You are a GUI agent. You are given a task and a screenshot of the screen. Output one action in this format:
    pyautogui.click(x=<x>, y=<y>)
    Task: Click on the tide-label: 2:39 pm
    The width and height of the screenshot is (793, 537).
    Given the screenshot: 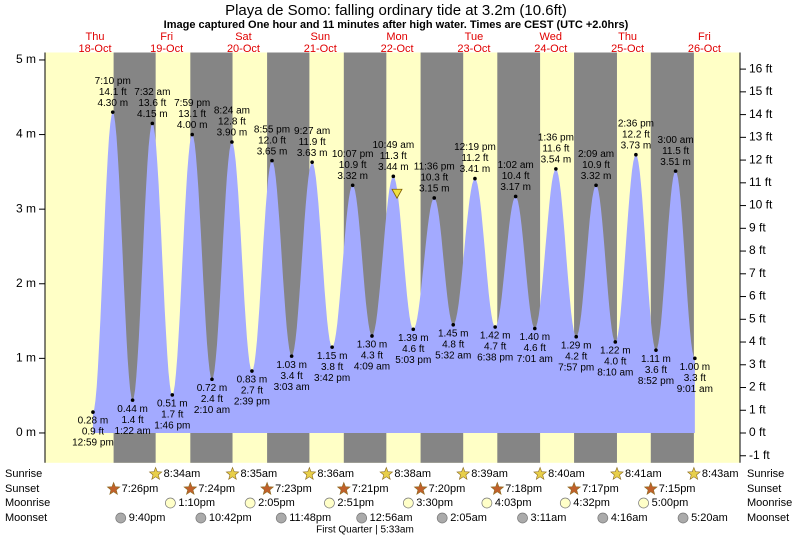 What is the action you would take?
    pyautogui.click(x=252, y=402)
    